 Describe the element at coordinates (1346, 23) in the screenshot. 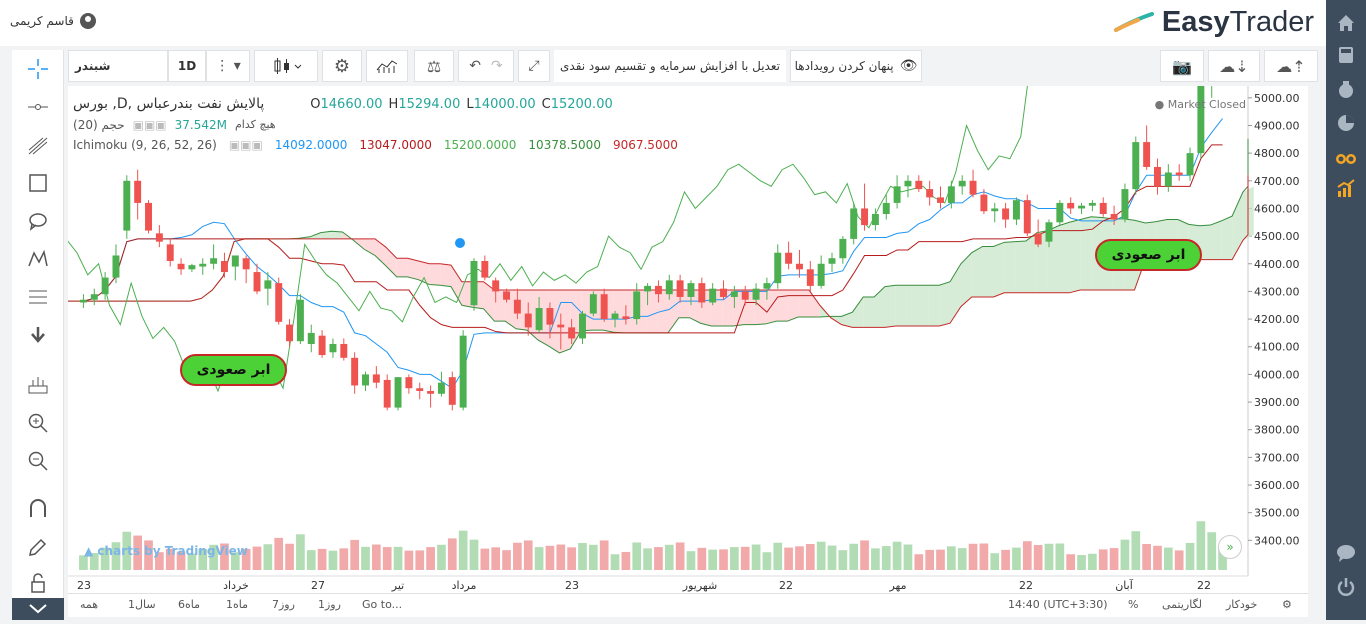

I see `home-icon` at that location.